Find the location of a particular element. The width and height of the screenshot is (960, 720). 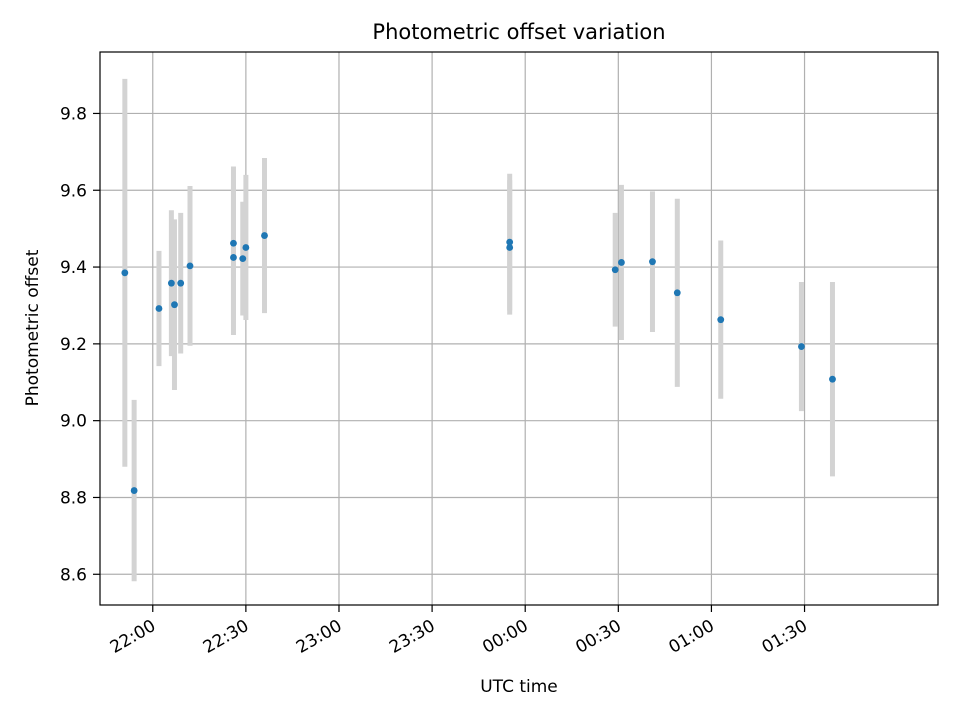

y-tick-label: 9.6 is located at coordinates (73, 191).